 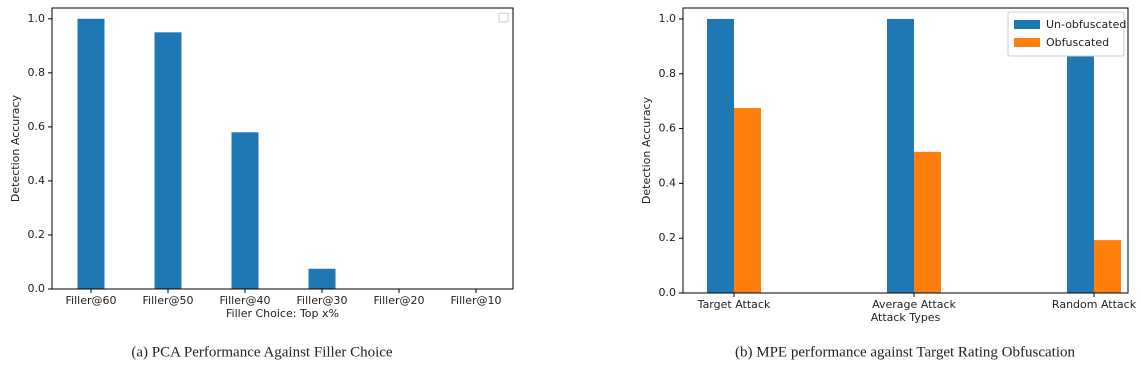 What do you see at coordinates (399, 300) in the screenshot?
I see `x-tick-label: Filler@20` at bounding box center [399, 300].